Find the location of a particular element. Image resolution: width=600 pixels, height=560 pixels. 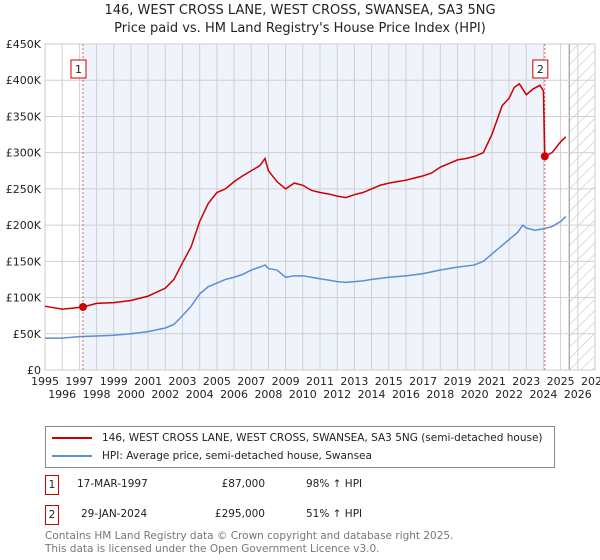

x-tick-label: 2003 is located at coordinates (183, 381).